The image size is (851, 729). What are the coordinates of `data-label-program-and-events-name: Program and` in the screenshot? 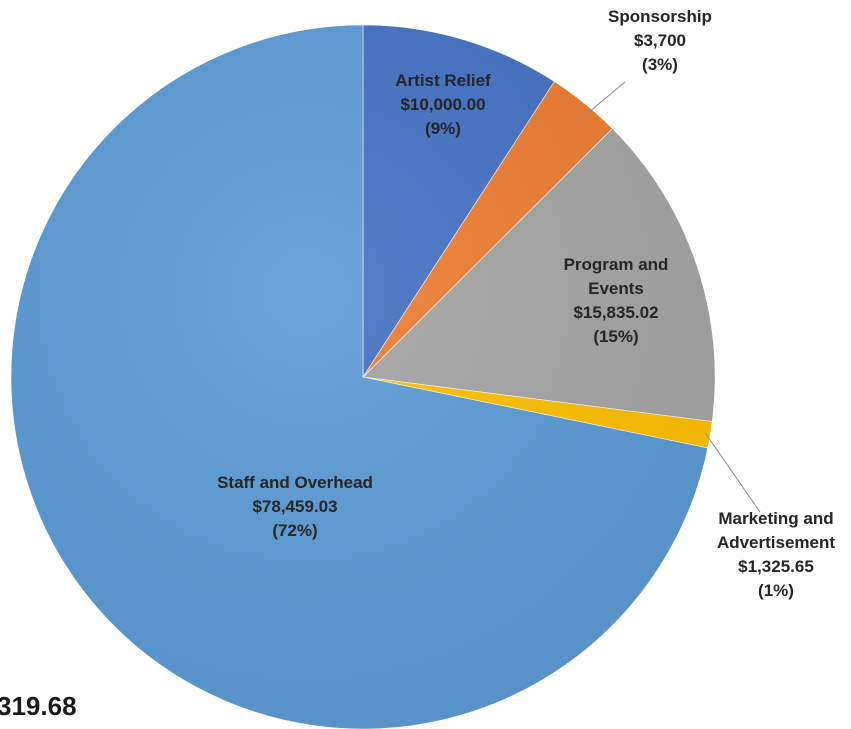 It's located at (616, 264).